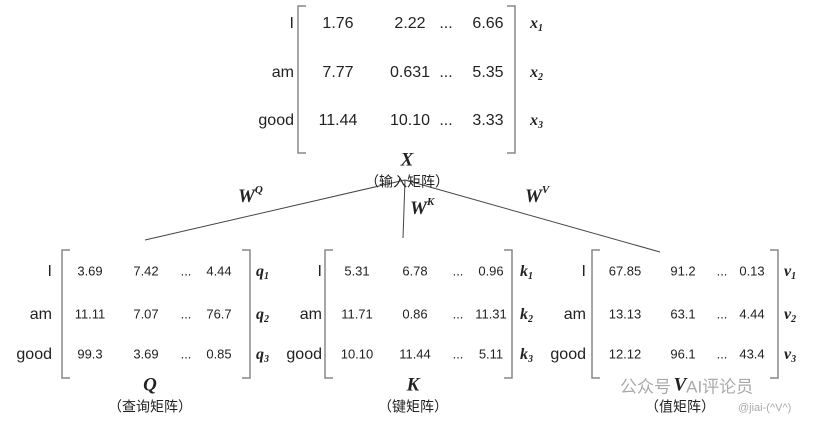 Image resolution: width=825 pixels, height=421 pixels. What do you see at coordinates (145, 270) in the screenshot?
I see `matrix-cell: 7.42` at bounding box center [145, 270].